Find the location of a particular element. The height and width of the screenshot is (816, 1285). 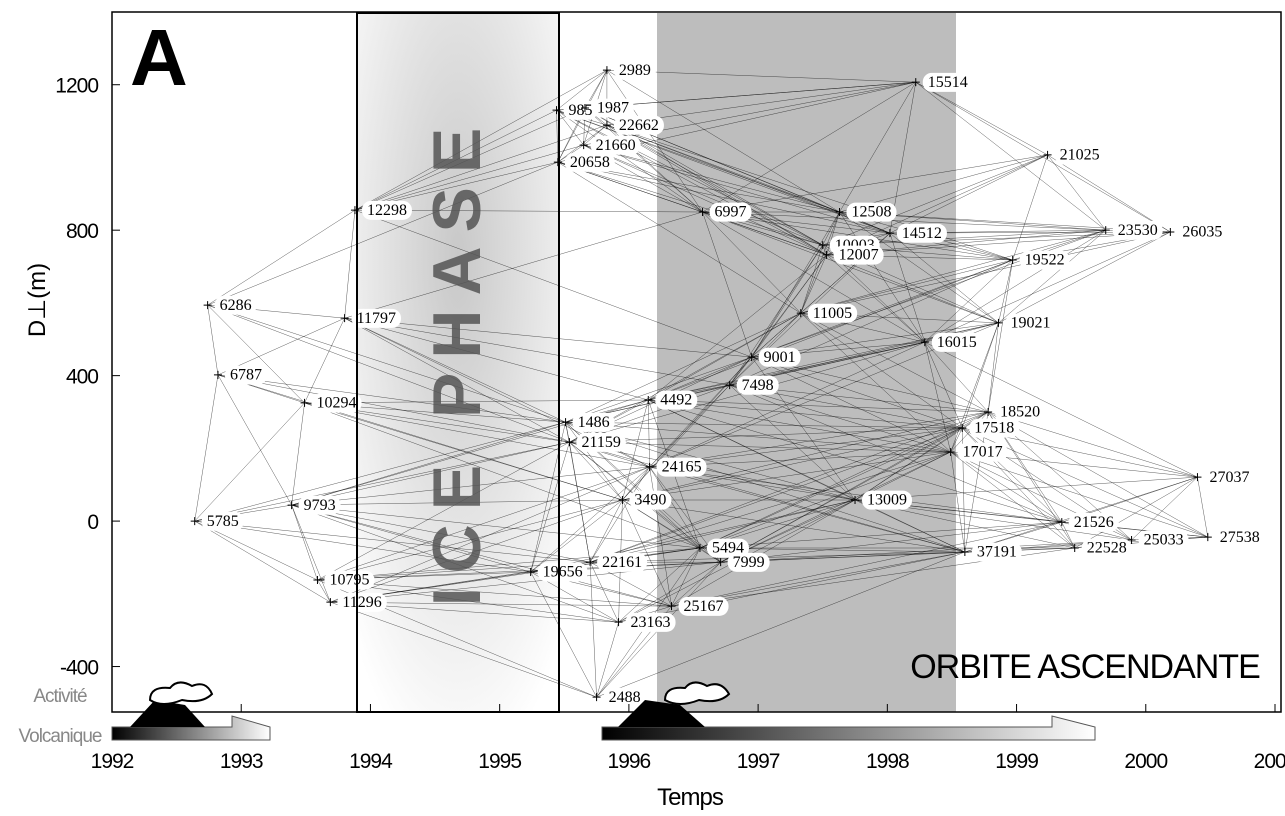

point-label: 2488 is located at coordinates (625, 697).